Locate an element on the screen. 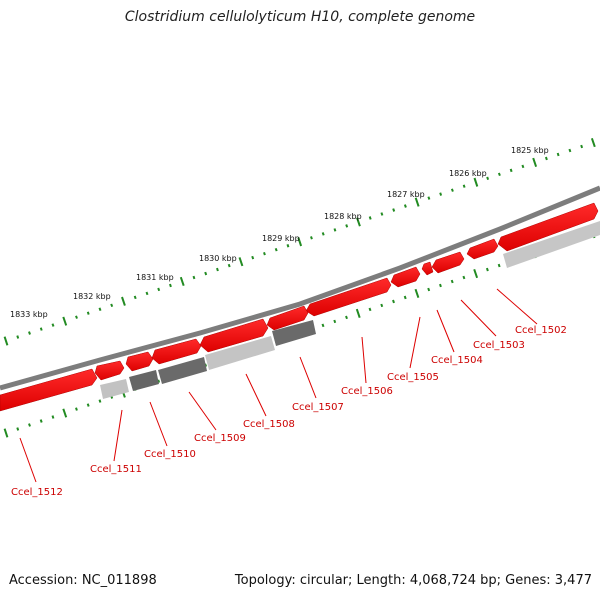  gene-label-ccel-1503: Ccel_1503 is located at coordinates (499, 345).